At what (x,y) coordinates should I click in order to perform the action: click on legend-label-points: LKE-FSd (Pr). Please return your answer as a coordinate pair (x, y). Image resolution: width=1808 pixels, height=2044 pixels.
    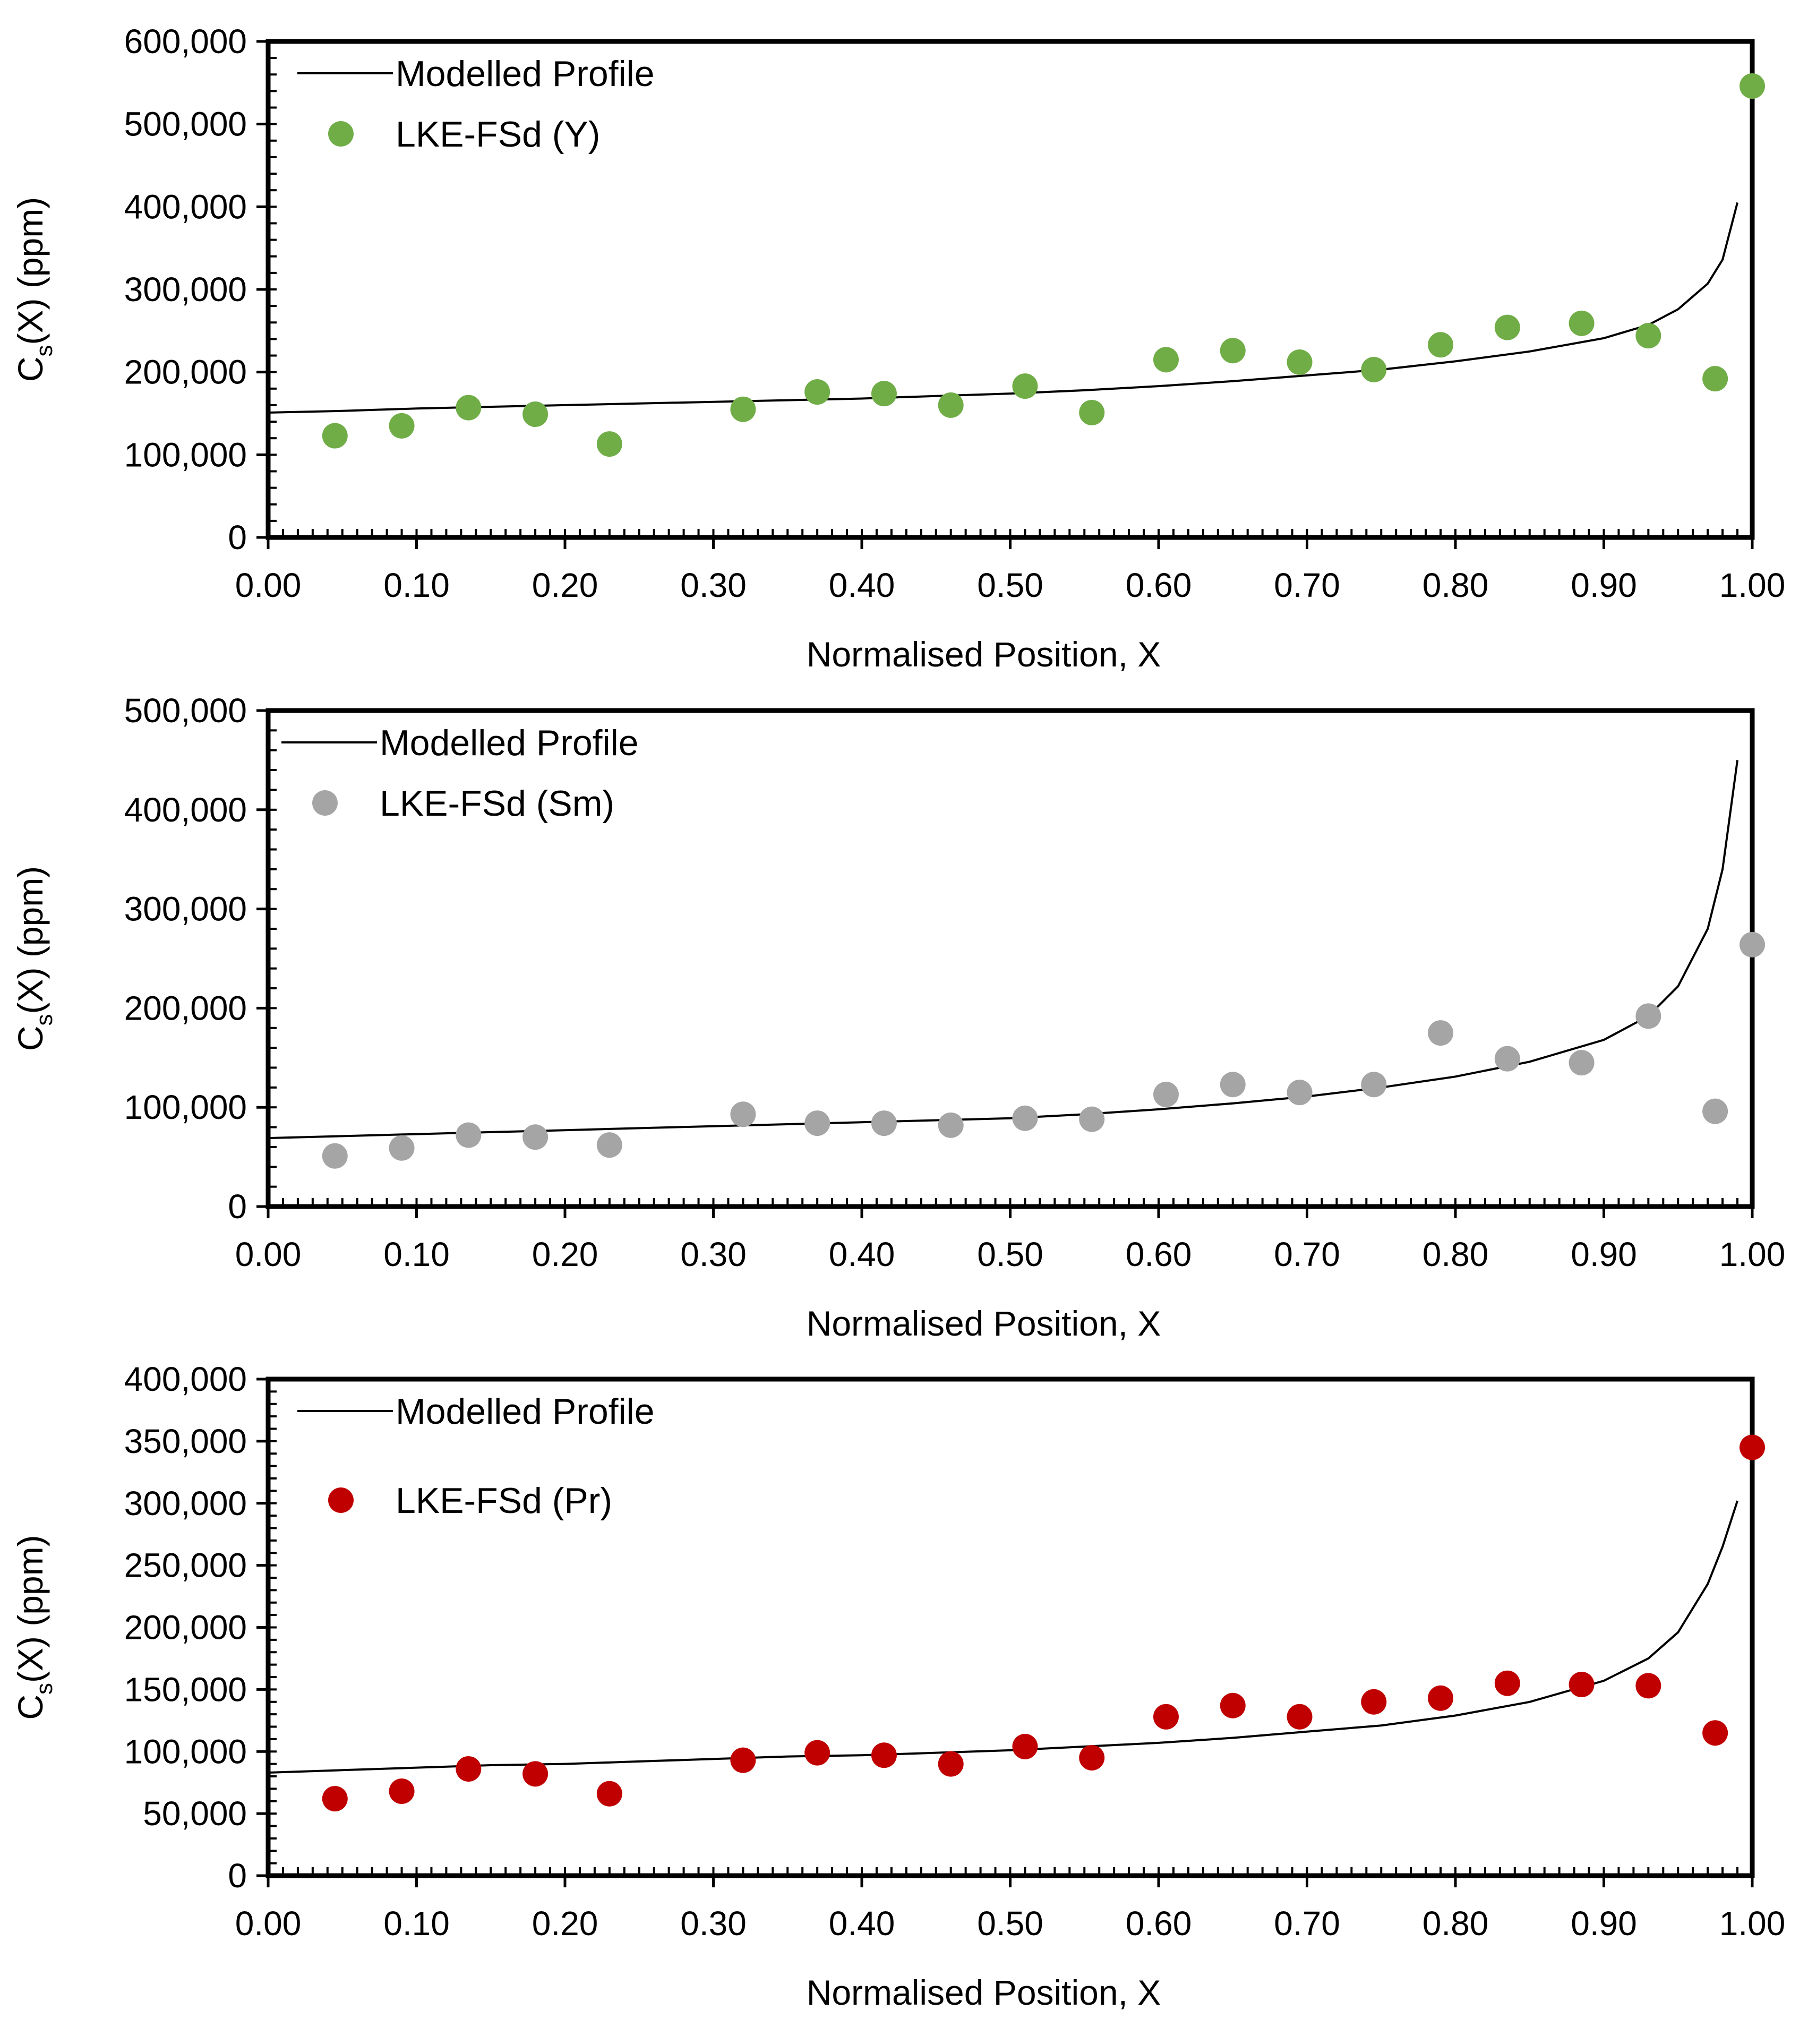
    Looking at the image, I should click on (504, 1501).